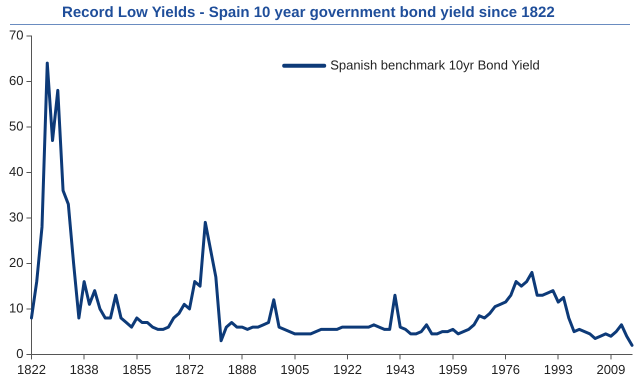  I want to click on x-tick-label: 1922, so click(347, 369).